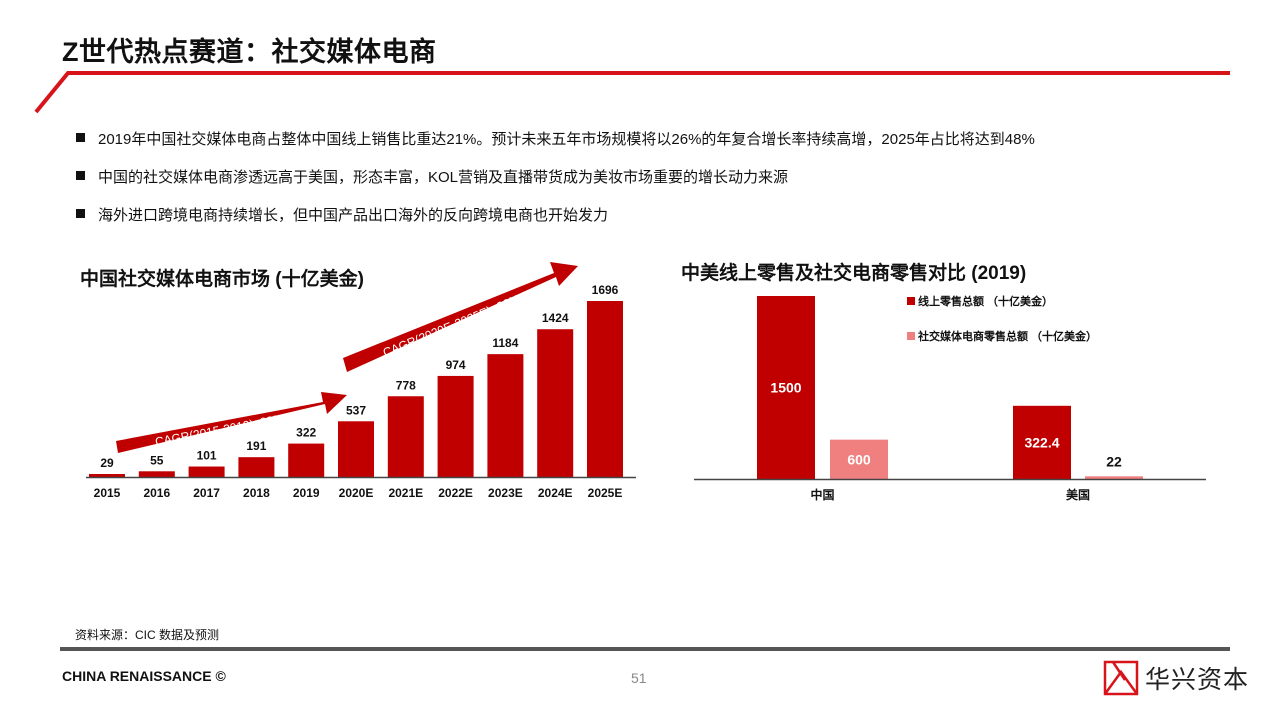  I want to click on data-source-note: 资料来源：CIC 数据及预测, so click(147, 635).